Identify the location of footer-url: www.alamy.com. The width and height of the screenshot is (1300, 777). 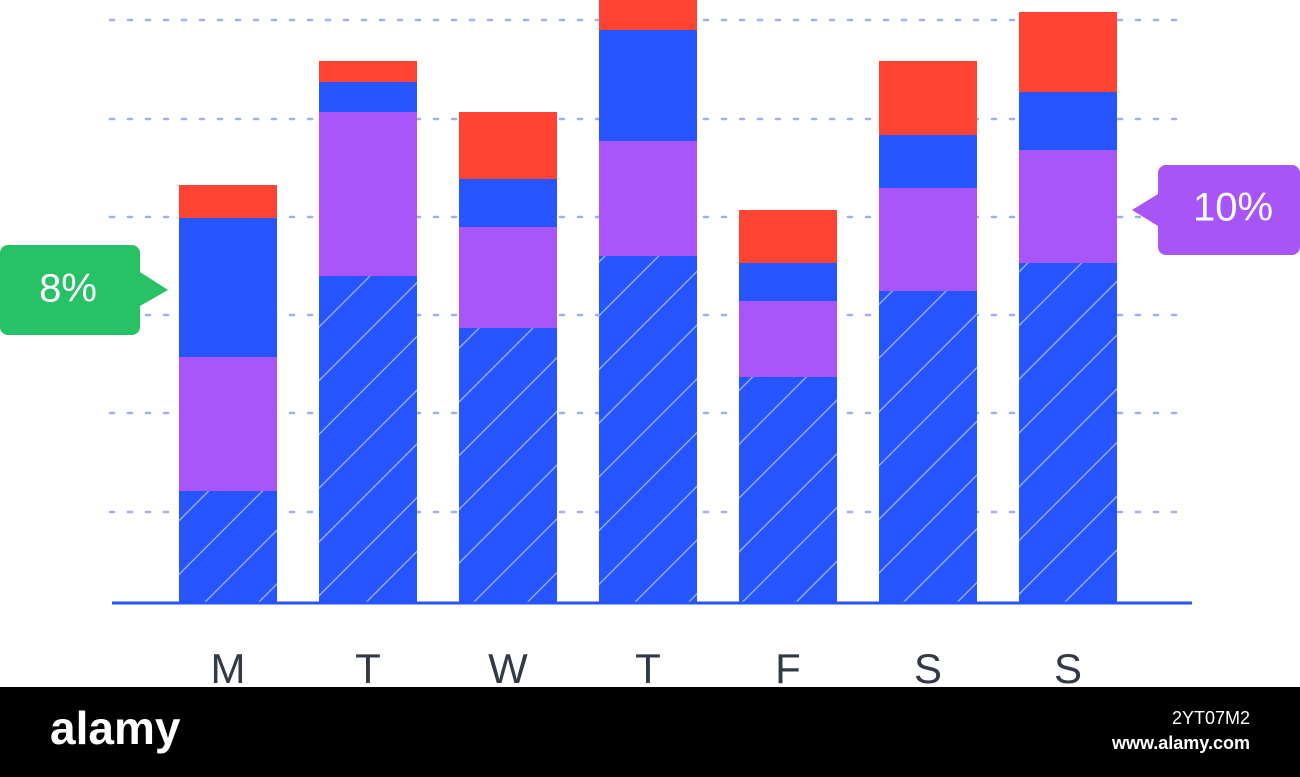
(1180, 743).